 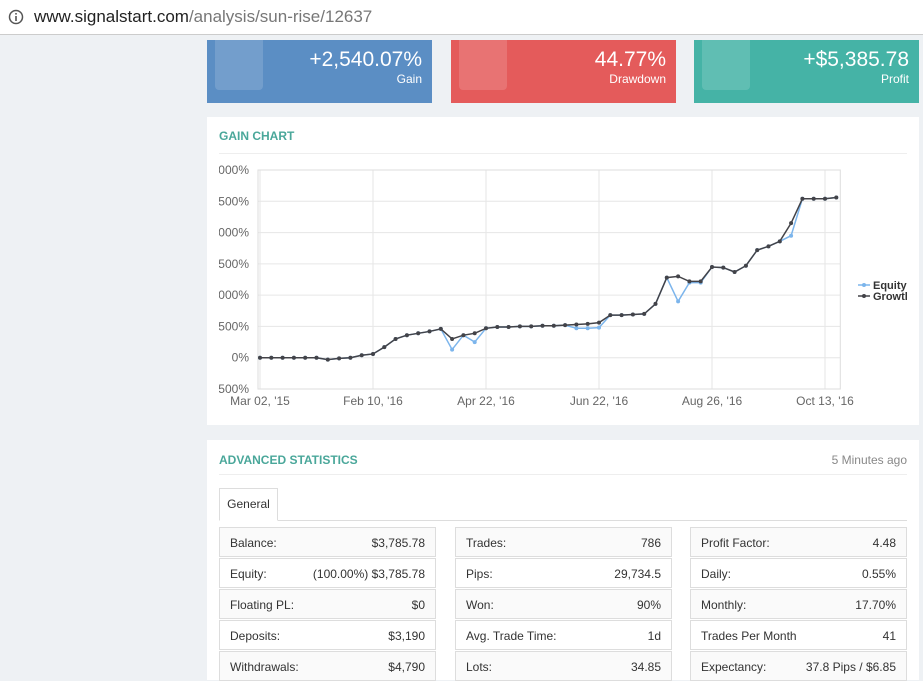 What do you see at coordinates (637, 574) in the screenshot?
I see `stat-value: 29,734.5` at bounding box center [637, 574].